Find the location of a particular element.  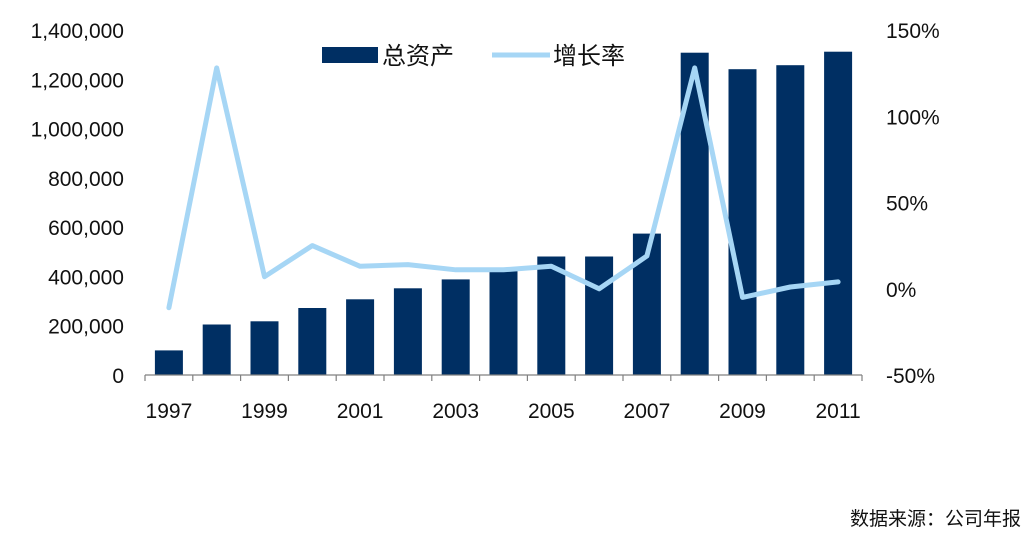

bar-2000 is located at coordinates (312, 341).